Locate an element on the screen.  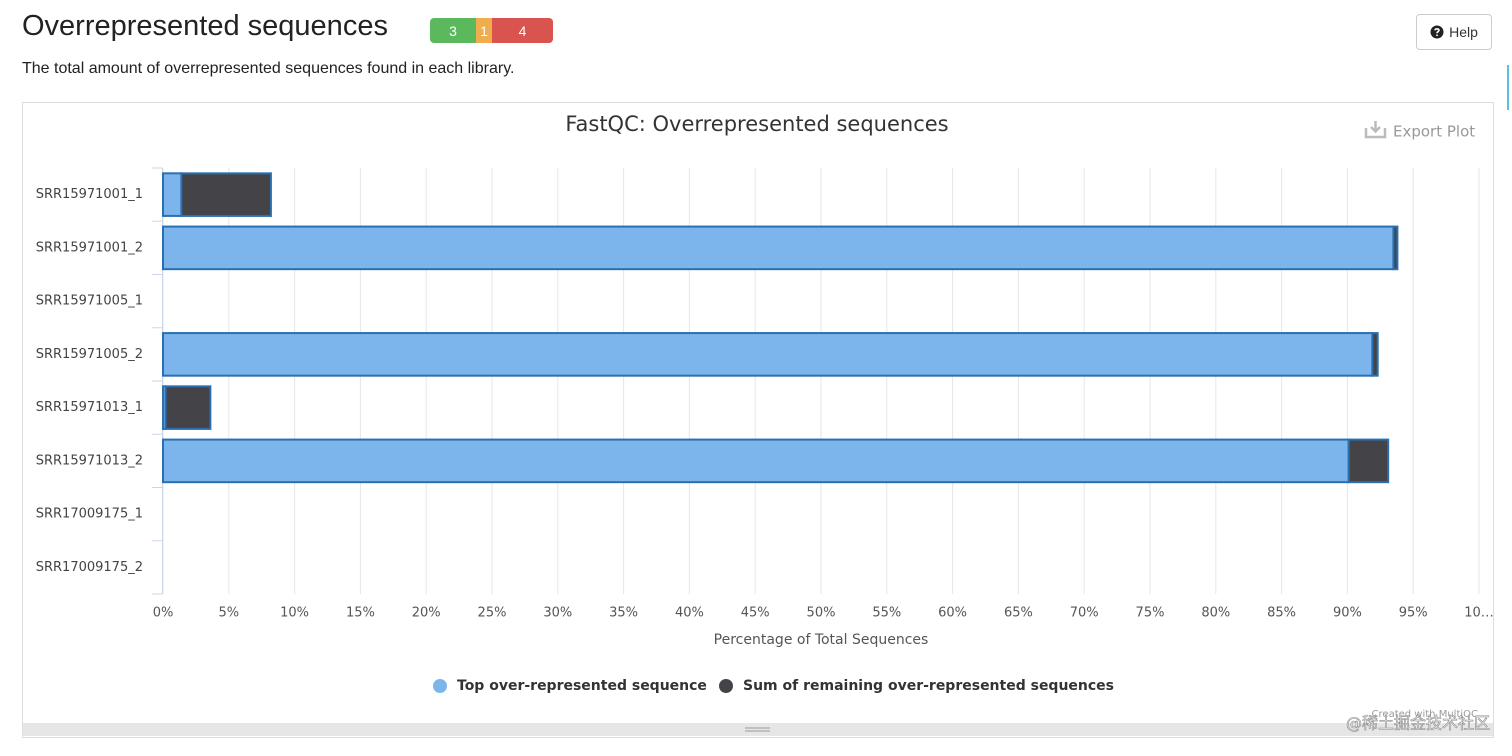
resize-grip is located at coordinates (757, 729).